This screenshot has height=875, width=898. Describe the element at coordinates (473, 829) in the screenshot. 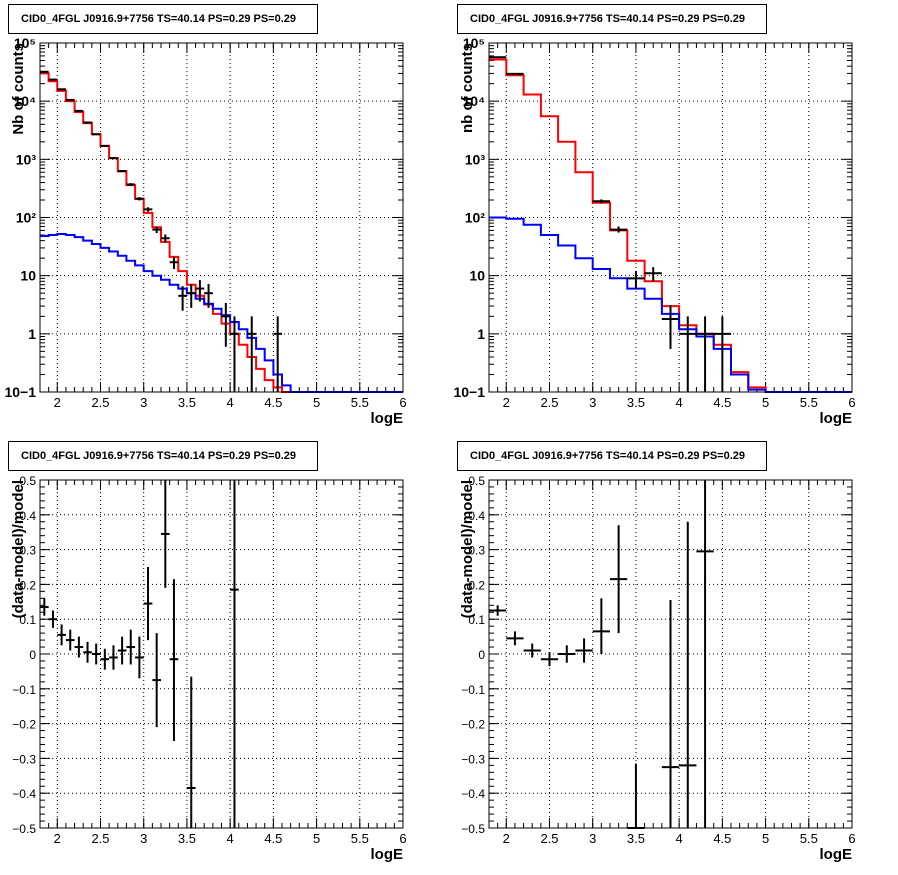

I see `bottom-right-y-tick-label: −0.5` at that location.